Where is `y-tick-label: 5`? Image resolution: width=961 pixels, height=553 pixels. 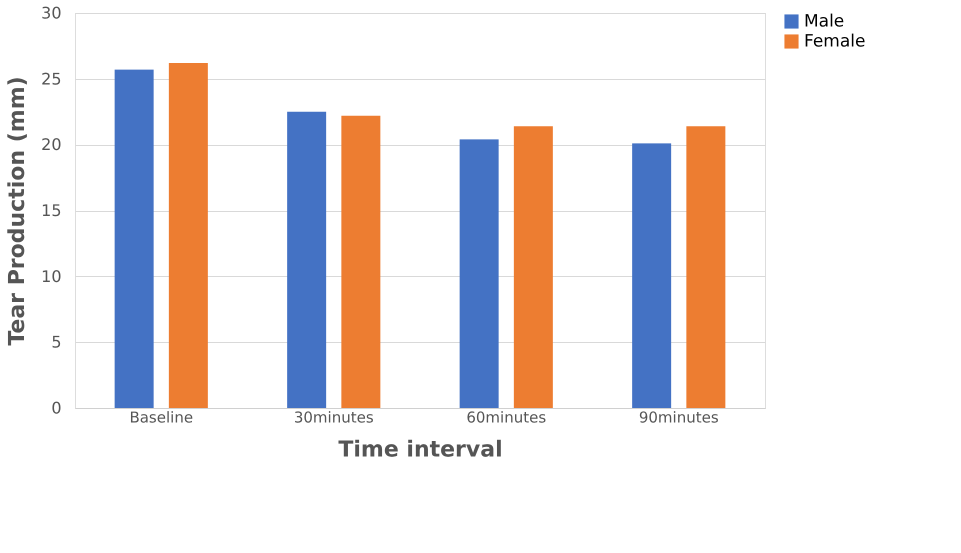 y-tick-label: 5 is located at coordinates (56, 342).